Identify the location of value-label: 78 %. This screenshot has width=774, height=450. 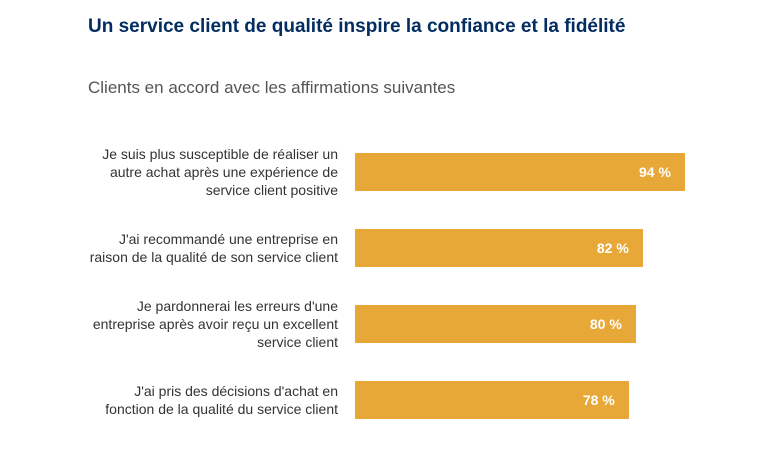
(598, 400).